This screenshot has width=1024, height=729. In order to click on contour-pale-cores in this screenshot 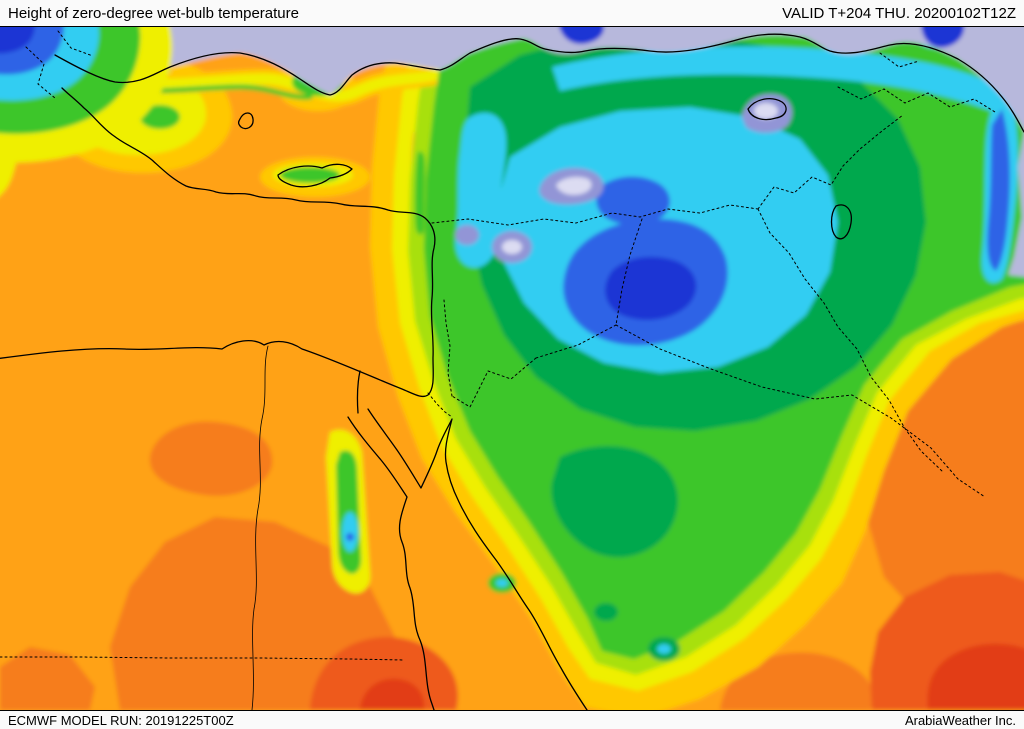, I will do `click(574, 186)`.